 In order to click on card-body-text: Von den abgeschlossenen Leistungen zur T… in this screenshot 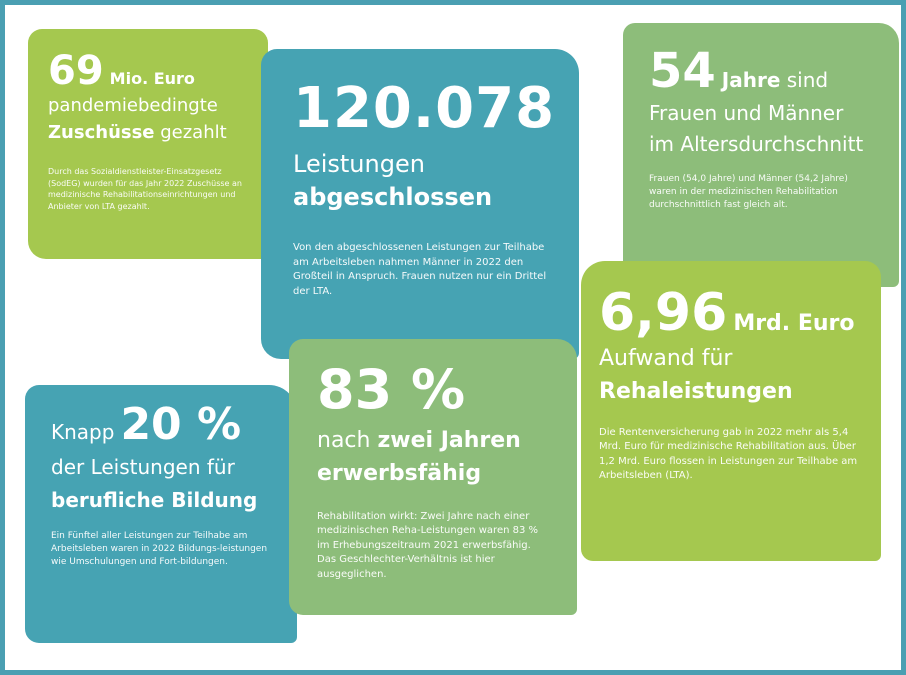, I will do `click(420, 269)`.